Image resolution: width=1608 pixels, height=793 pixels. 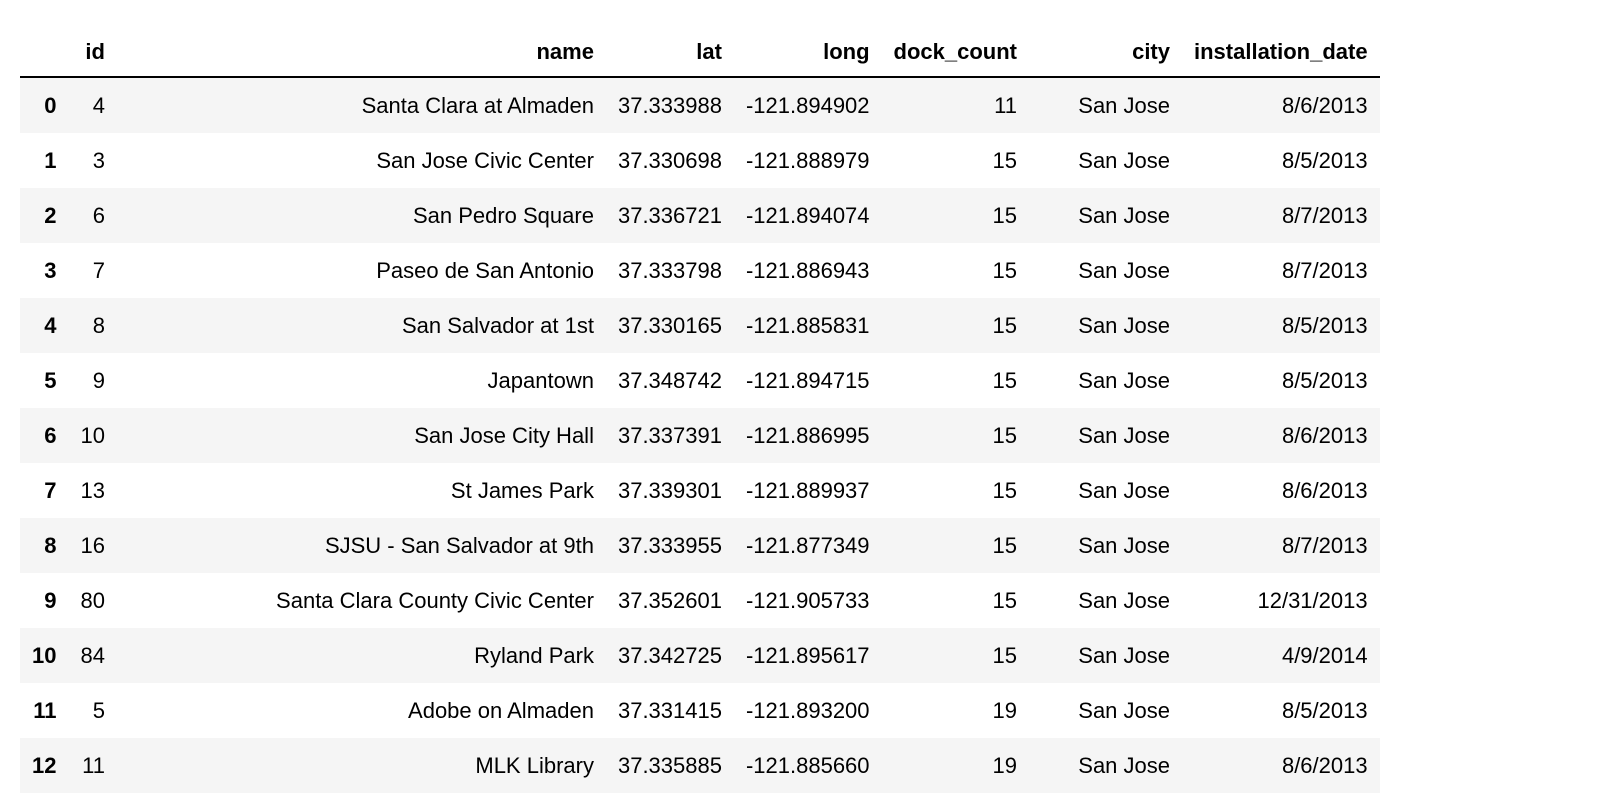 What do you see at coordinates (807, 545) in the screenshot?
I see `cell-long: -121.877349` at bounding box center [807, 545].